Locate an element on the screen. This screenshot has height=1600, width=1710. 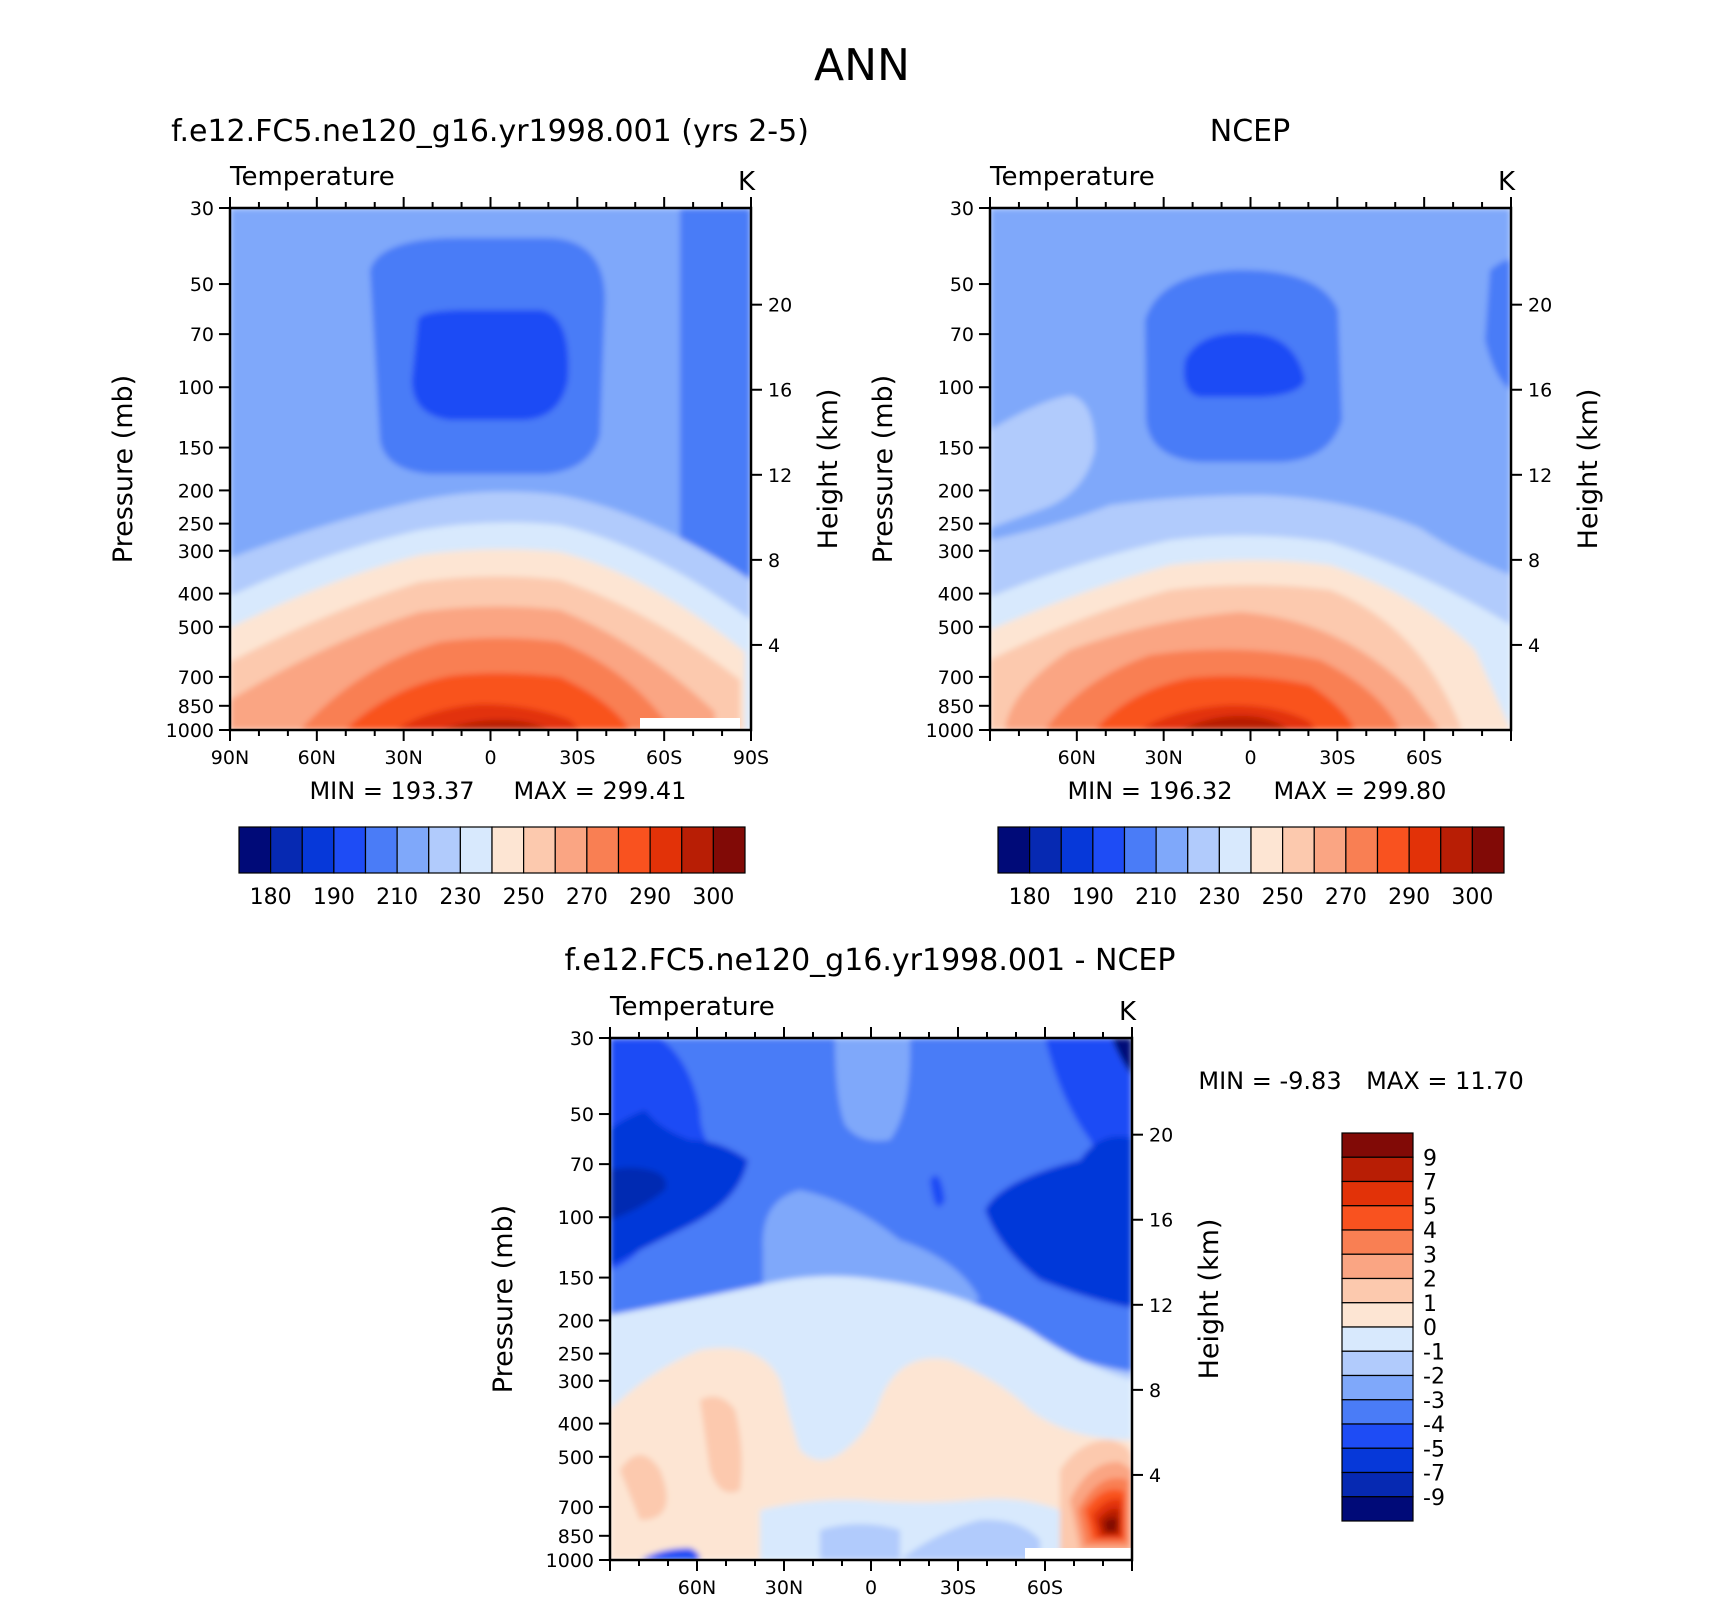
panel-ncep-y2-tick-label: 12 is located at coordinates (1540, 476).